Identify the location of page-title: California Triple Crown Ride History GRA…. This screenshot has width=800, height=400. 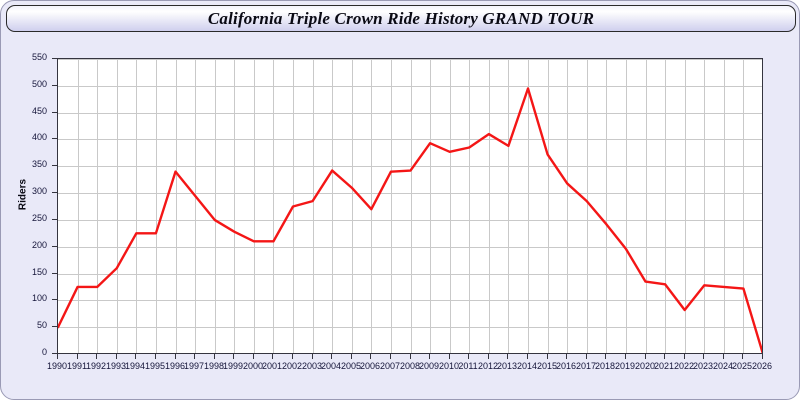
(401, 18).